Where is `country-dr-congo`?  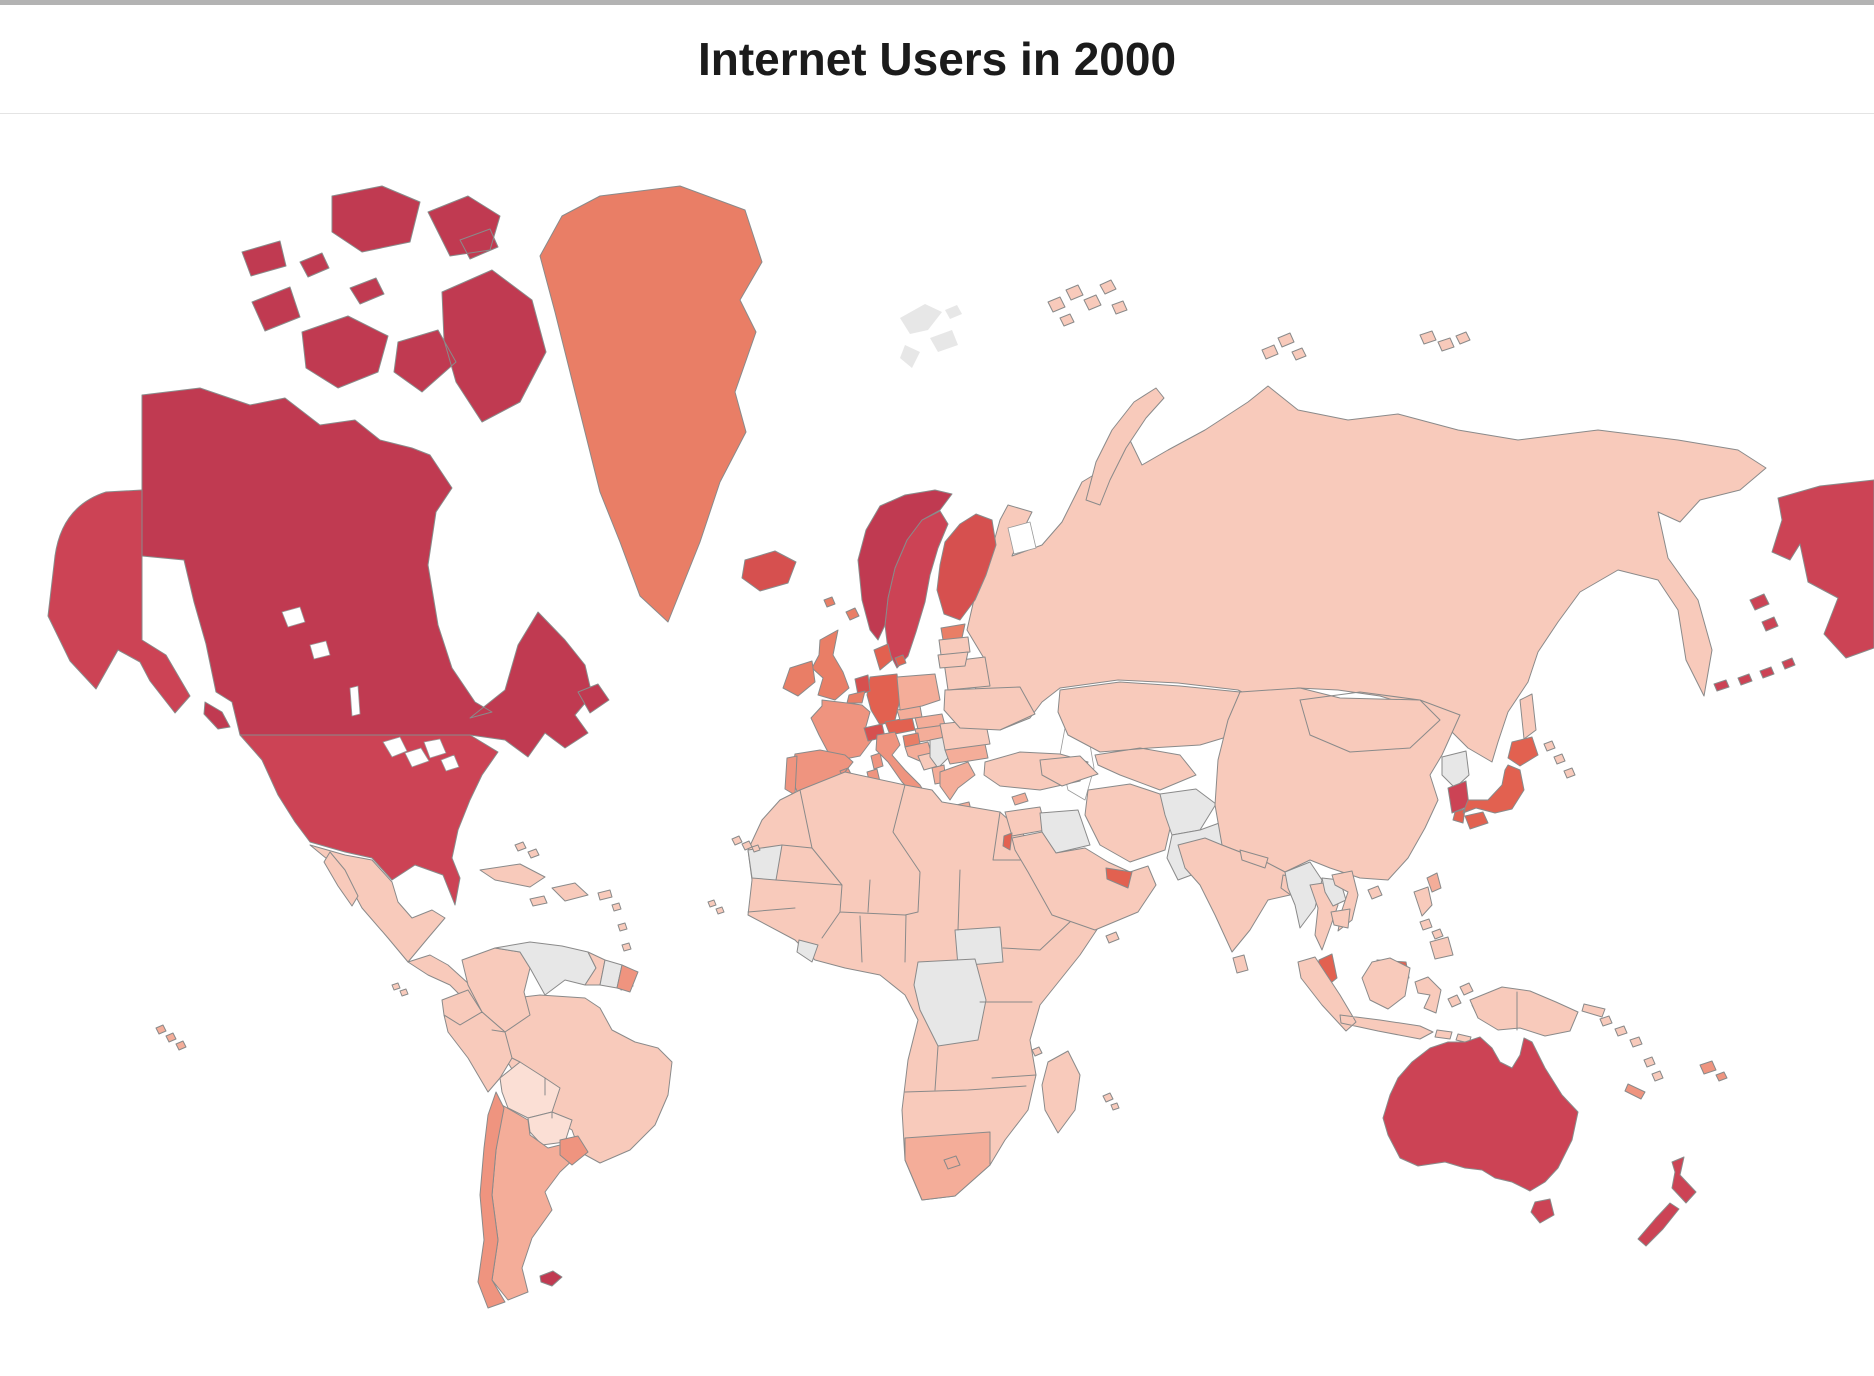
country-dr-congo is located at coordinates (950, 1002).